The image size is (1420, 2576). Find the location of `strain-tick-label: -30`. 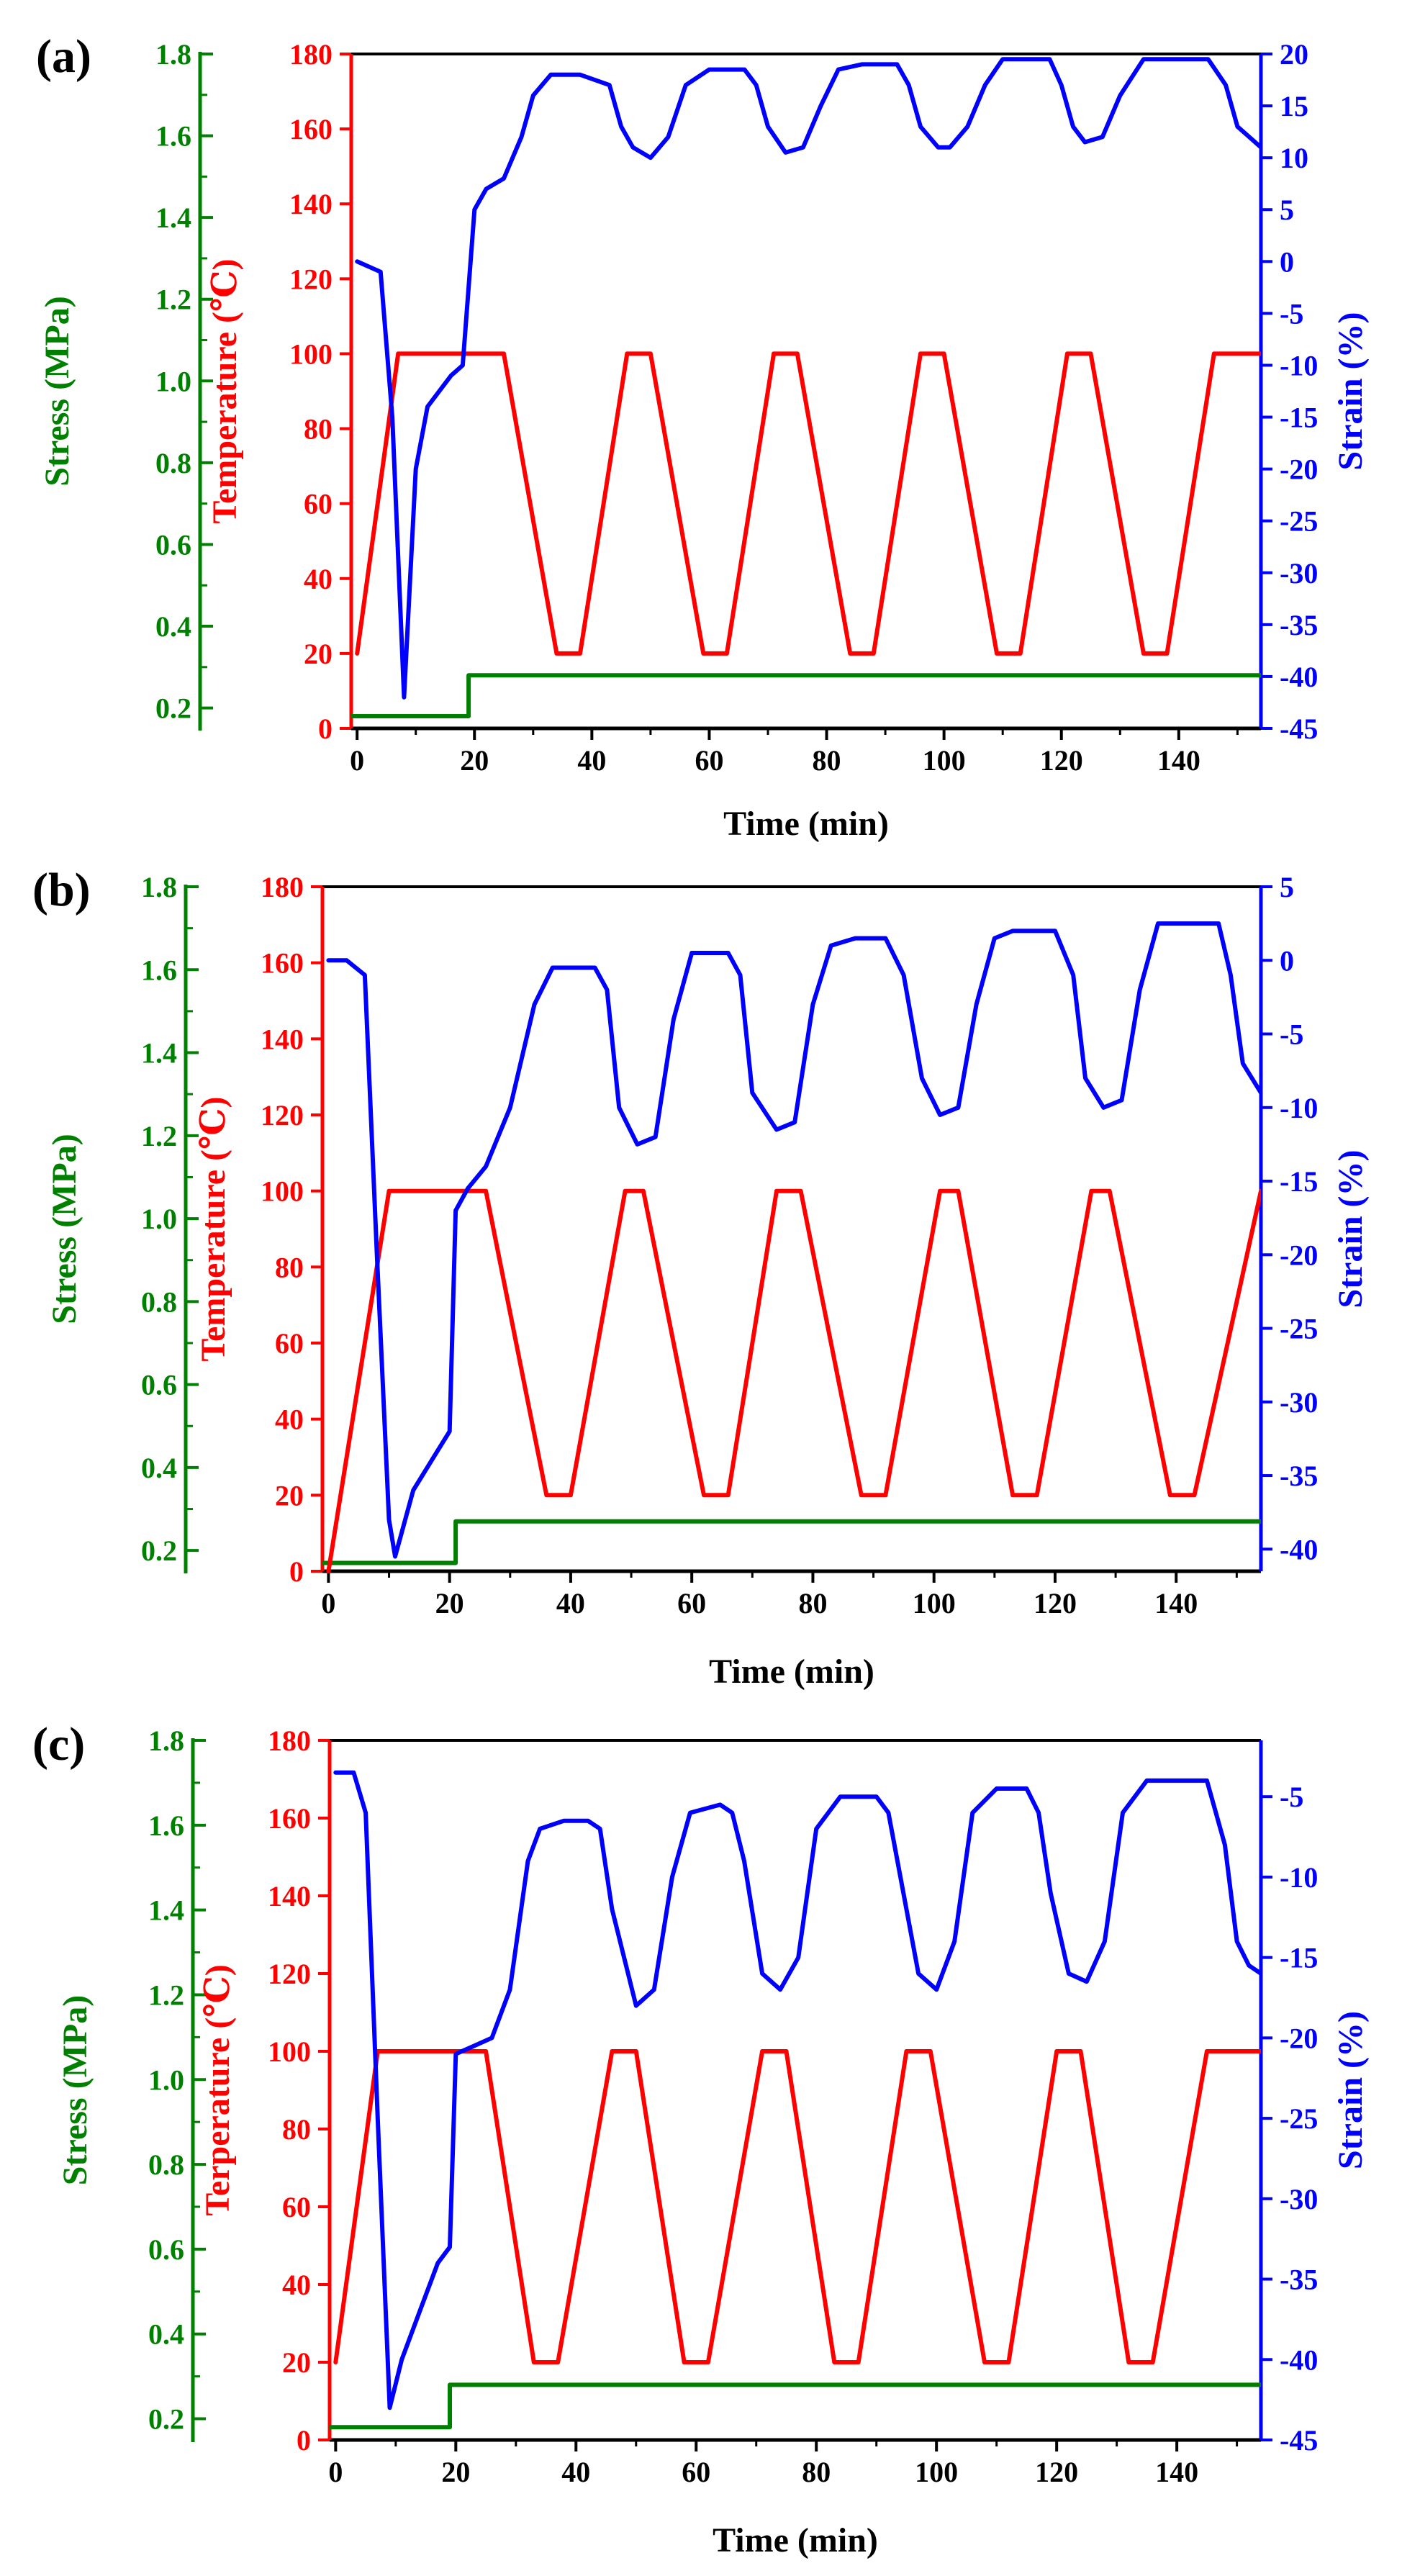

strain-tick-label: -30 is located at coordinates (1299, 573).